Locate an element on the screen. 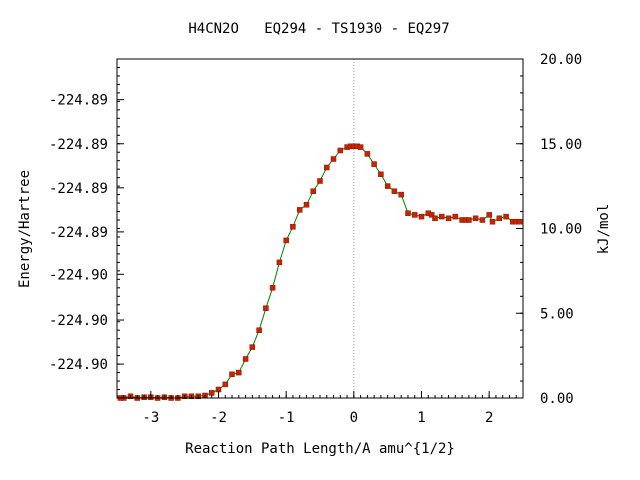  left-axis-label: Energy/Hartree is located at coordinates (25, 229).